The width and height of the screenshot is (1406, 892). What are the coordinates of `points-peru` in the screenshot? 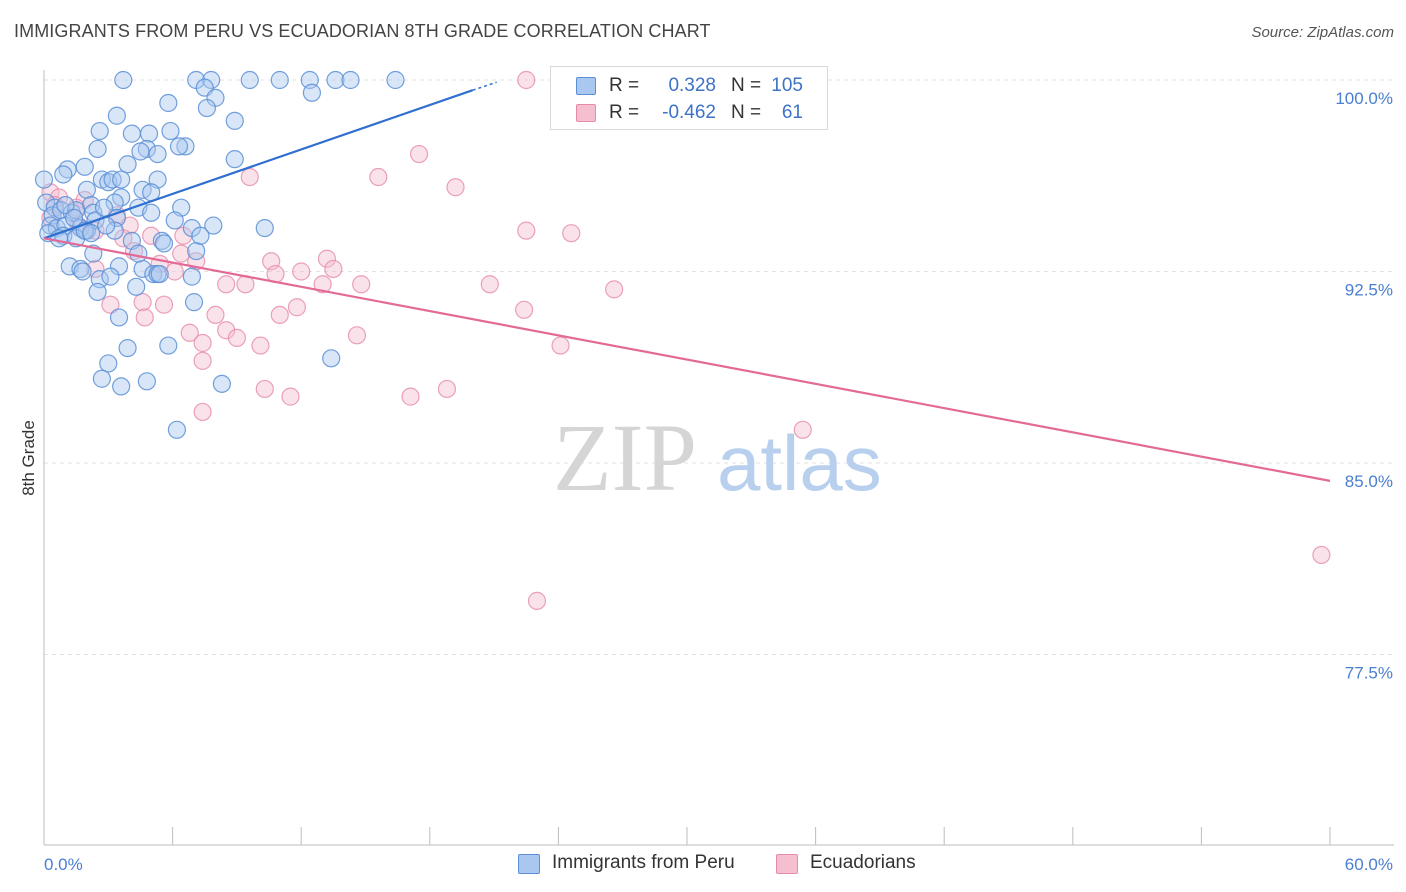 It's located at (219, 254).